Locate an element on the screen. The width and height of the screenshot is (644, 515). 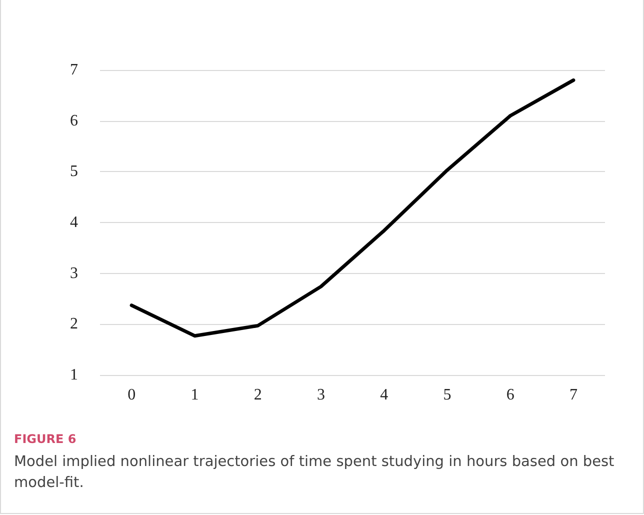
x-tick-label: 5 is located at coordinates (447, 395).